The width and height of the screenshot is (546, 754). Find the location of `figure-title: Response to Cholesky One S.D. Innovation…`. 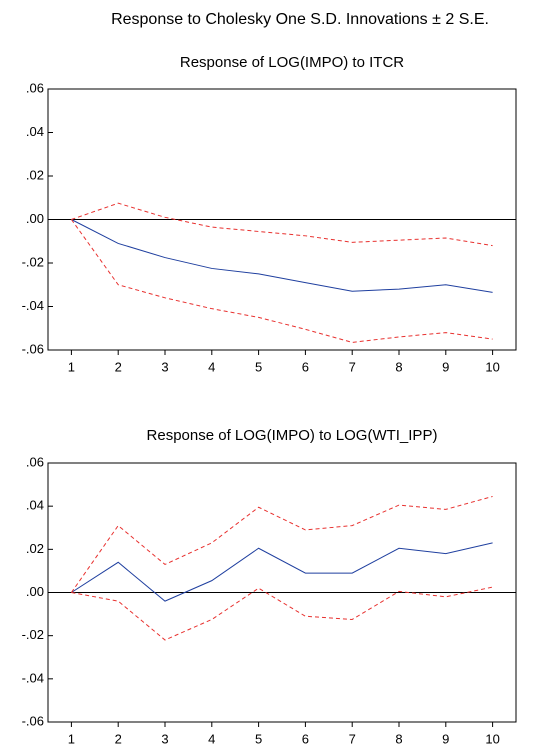

figure-title: Response to Cholesky One S.D. Innovation… is located at coordinates (300, 19).